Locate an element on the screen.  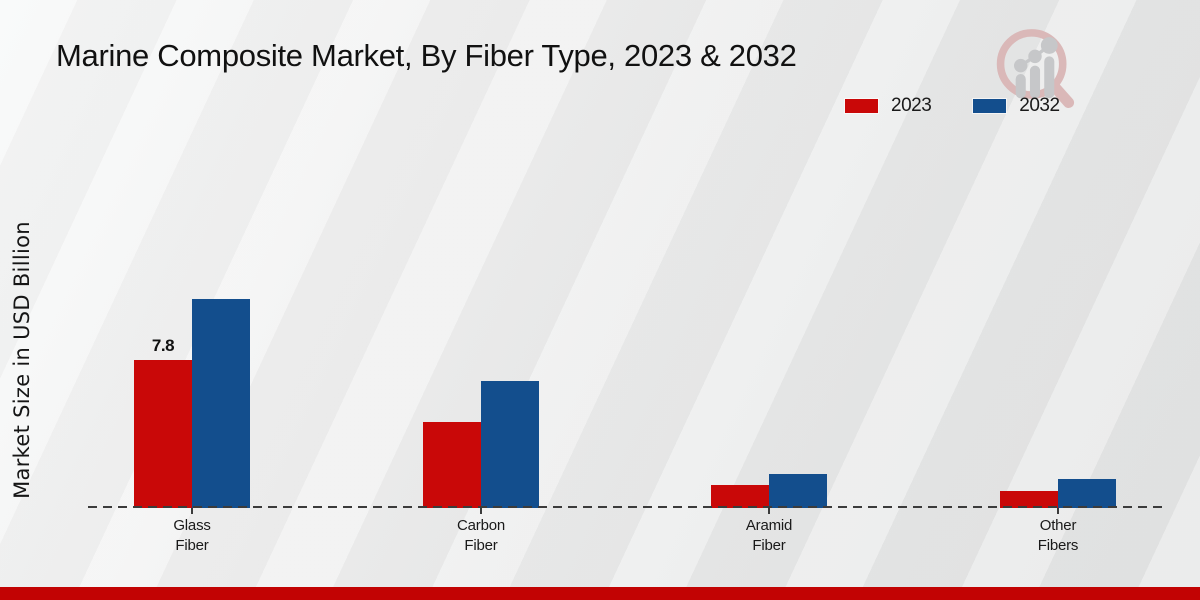
legend-item-2023: 2023 is located at coordinates (888, 106).